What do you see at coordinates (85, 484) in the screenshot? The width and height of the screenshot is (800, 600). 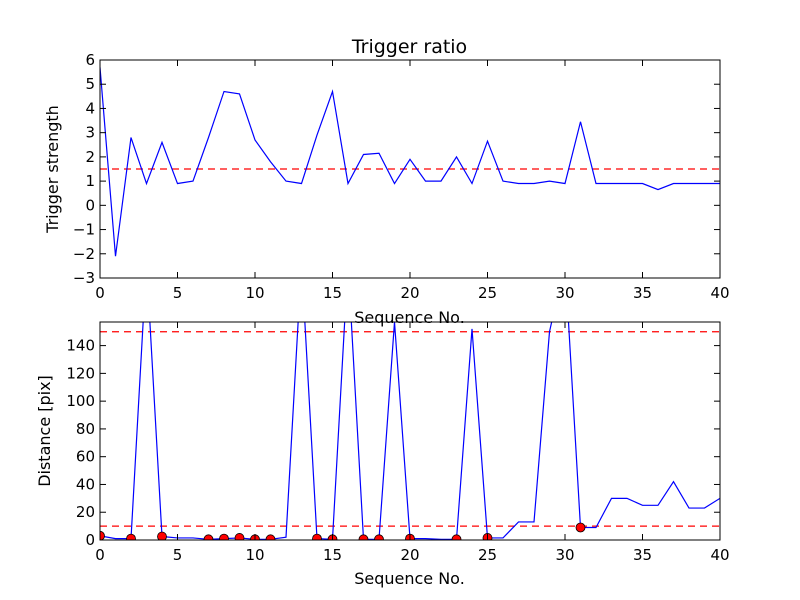 I see `y-tick-label: 40` at bounding box center [85, 484].